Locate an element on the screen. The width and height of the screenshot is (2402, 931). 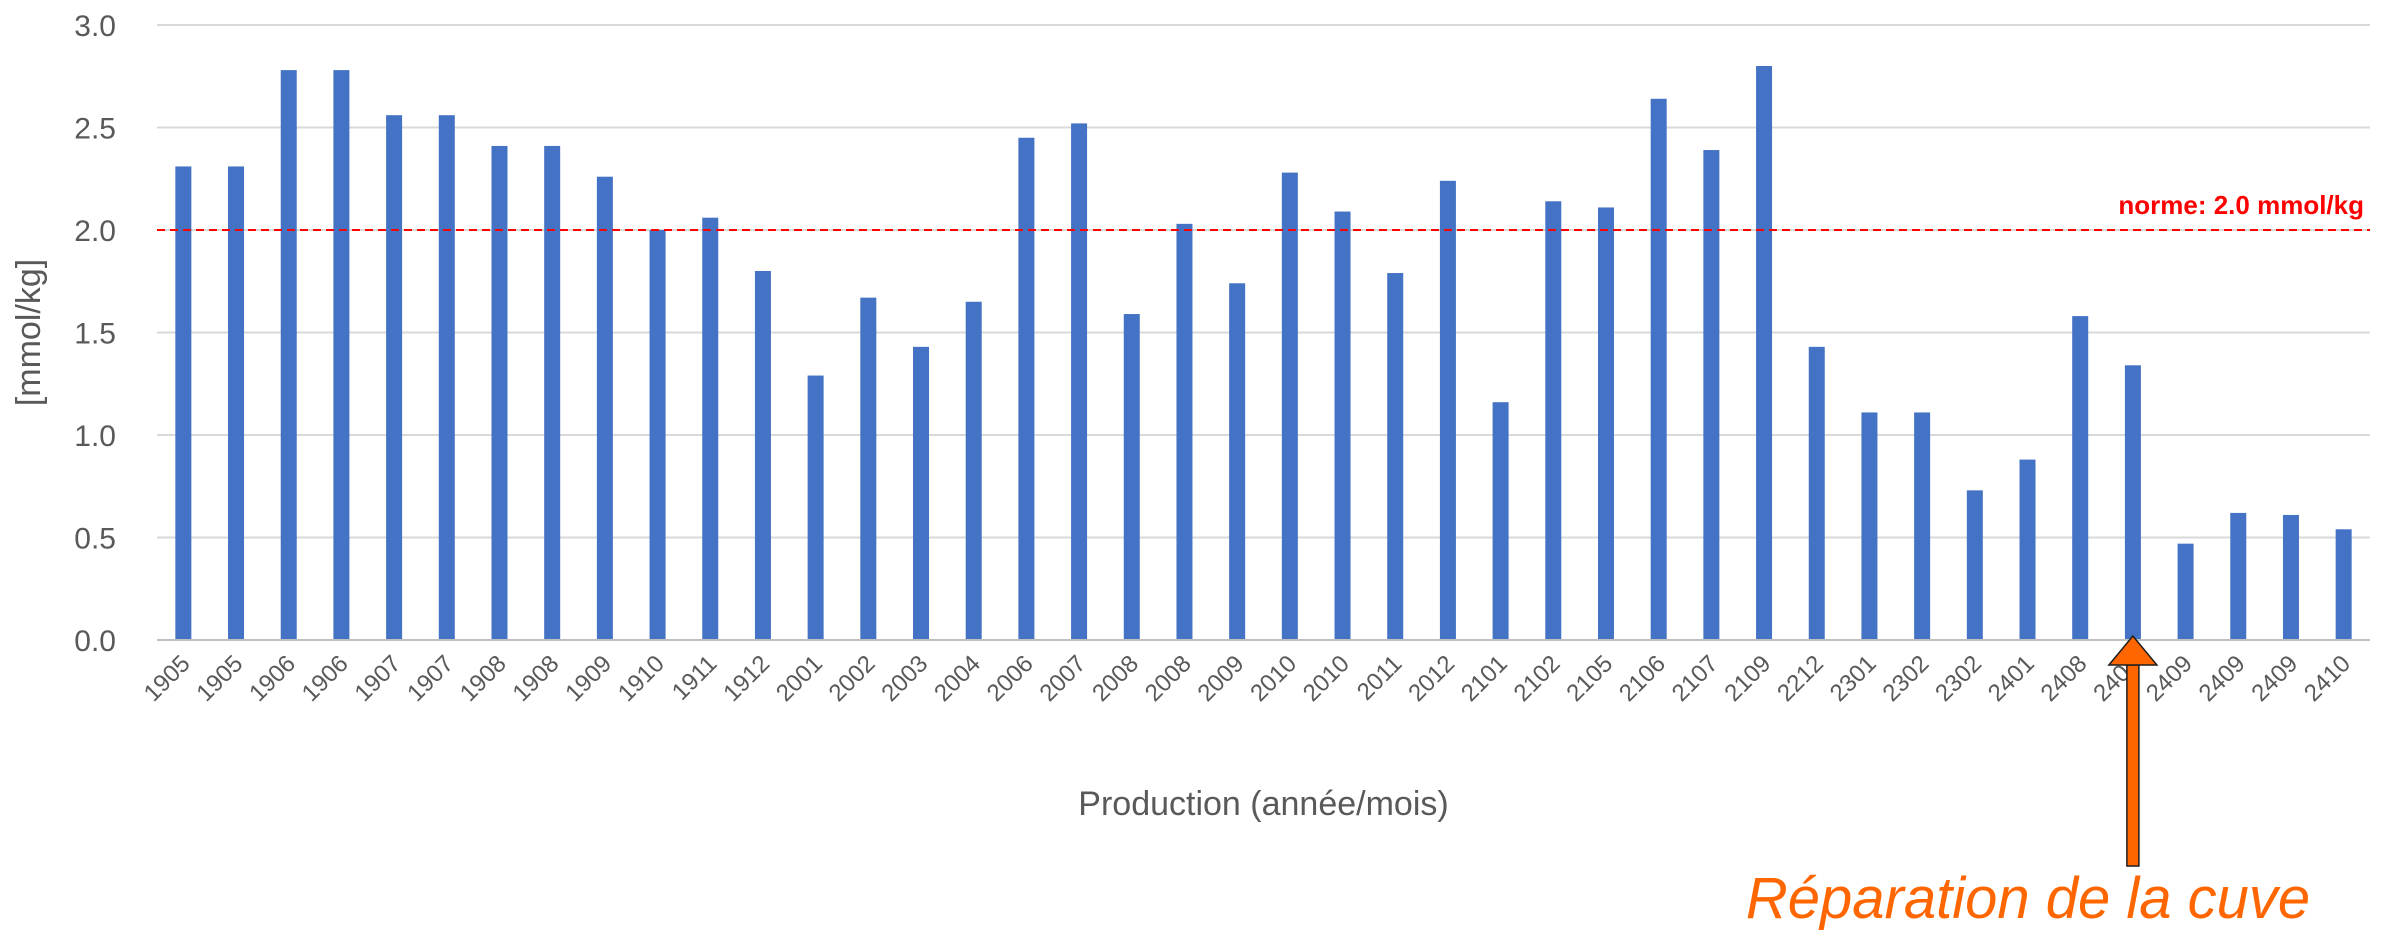
arrow-shaft is located at coordinates (2133, 765).